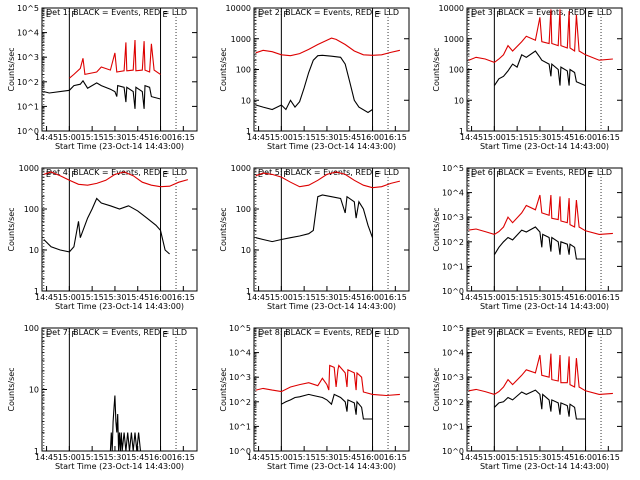 The width and height of the screenshot is (640, 480). What do you see at coordinates (541, 332) in the screenshot?
I see `plot-title: Det 9: BLACK = Events, RED = LLD` at bounding box center [541, 332].